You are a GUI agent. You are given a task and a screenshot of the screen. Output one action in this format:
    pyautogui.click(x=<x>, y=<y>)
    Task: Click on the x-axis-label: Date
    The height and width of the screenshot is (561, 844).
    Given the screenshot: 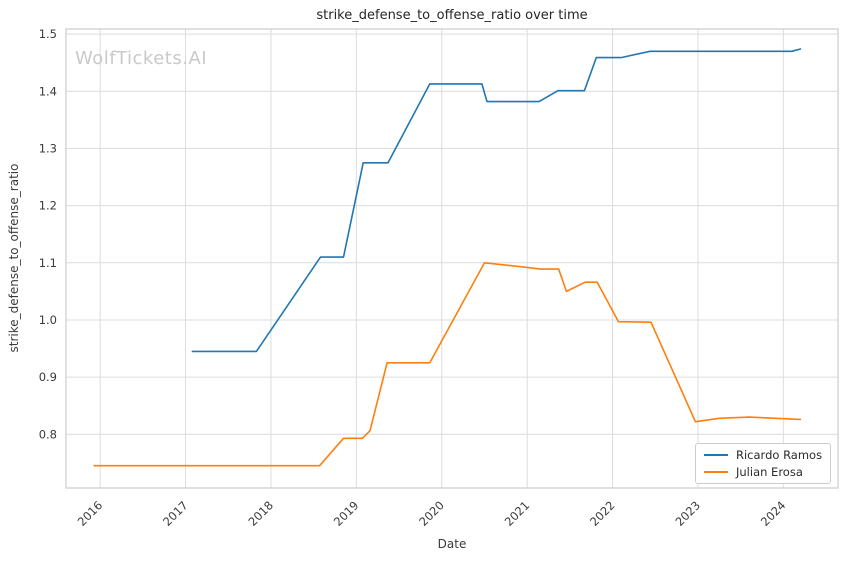 What is the action you would take?
    pyautogui.click(x=452, y=544)
    